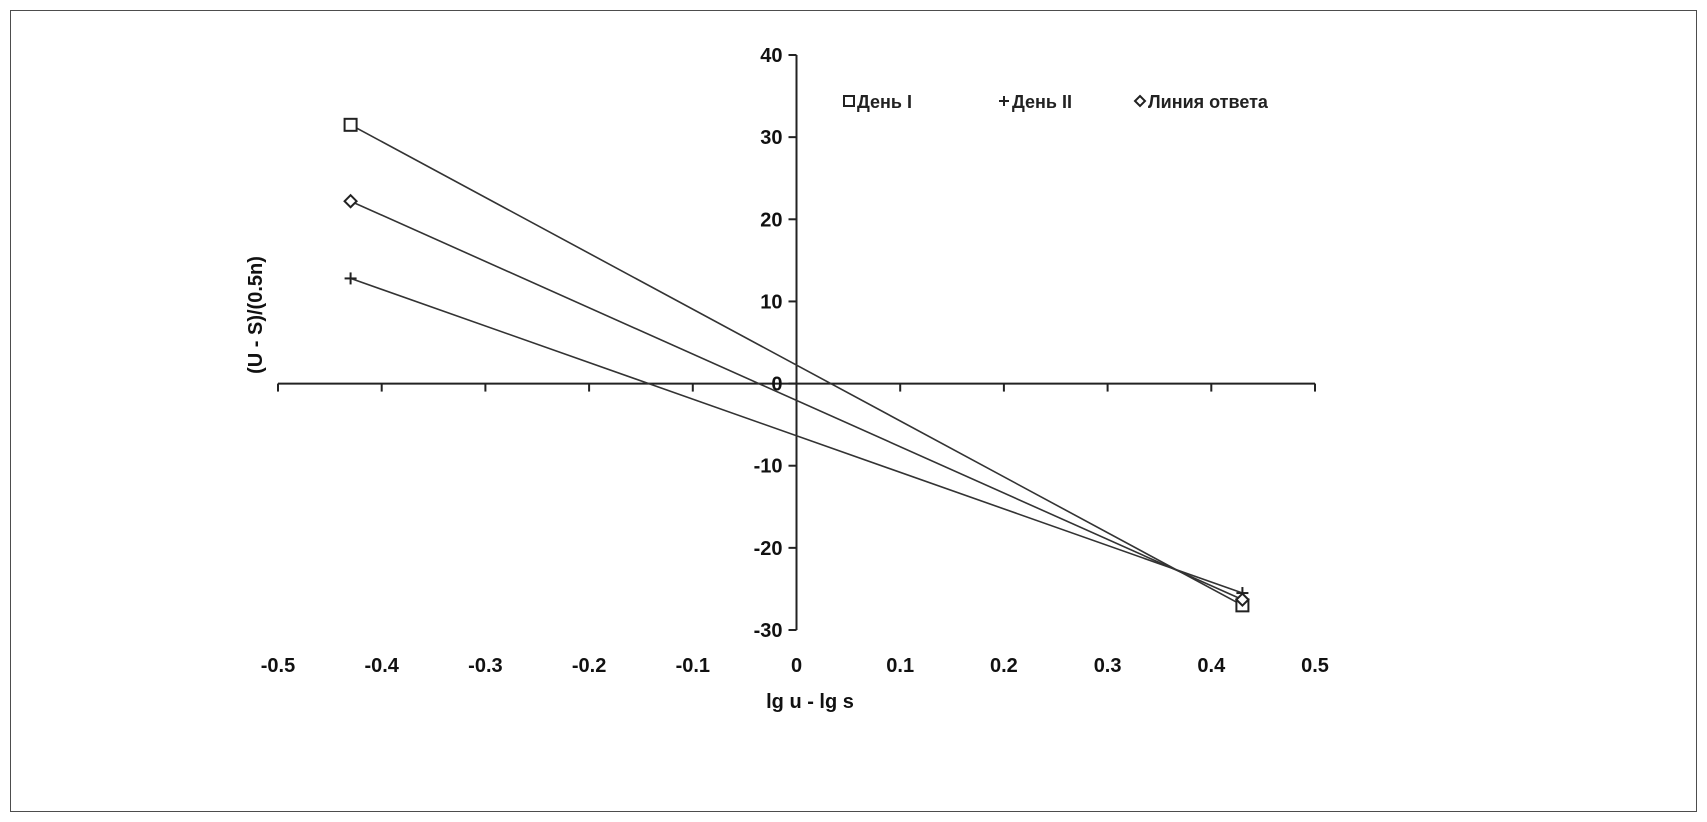 This screenshot has height=822, width=1707. I want to click on legend-item-day-1: День I, so click(877, 102).